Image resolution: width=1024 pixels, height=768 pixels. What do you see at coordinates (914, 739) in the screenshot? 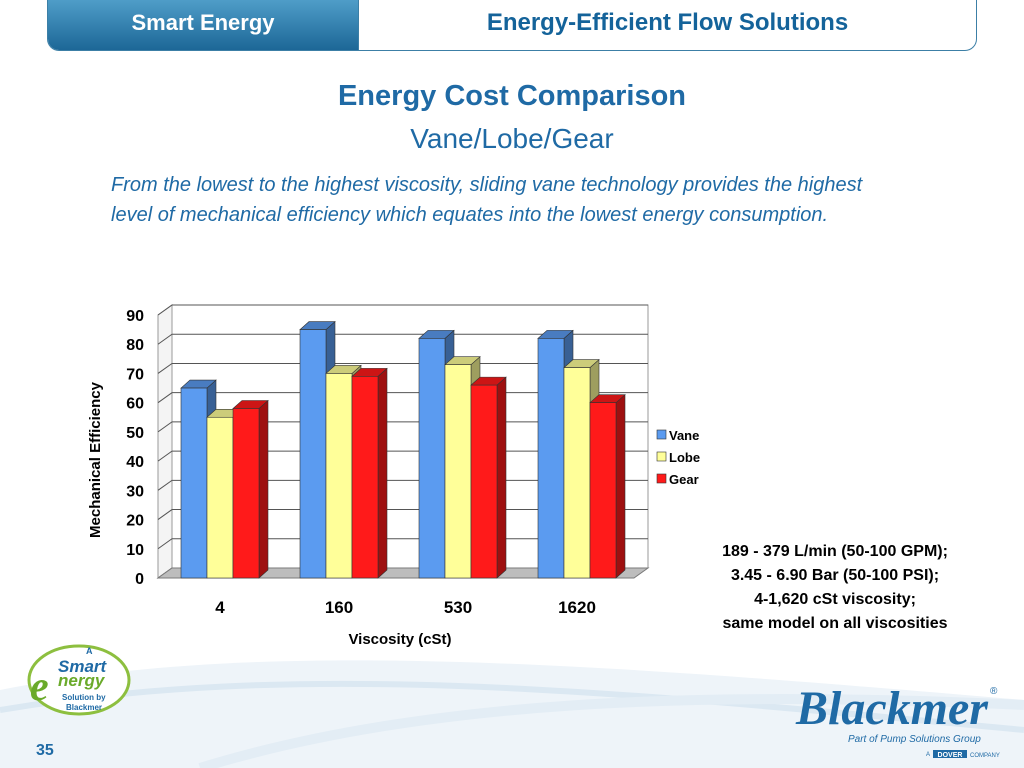
I see `blackmer-logo-tagline: Part of Pump Solutions Group` at bounding box center [914, 739].